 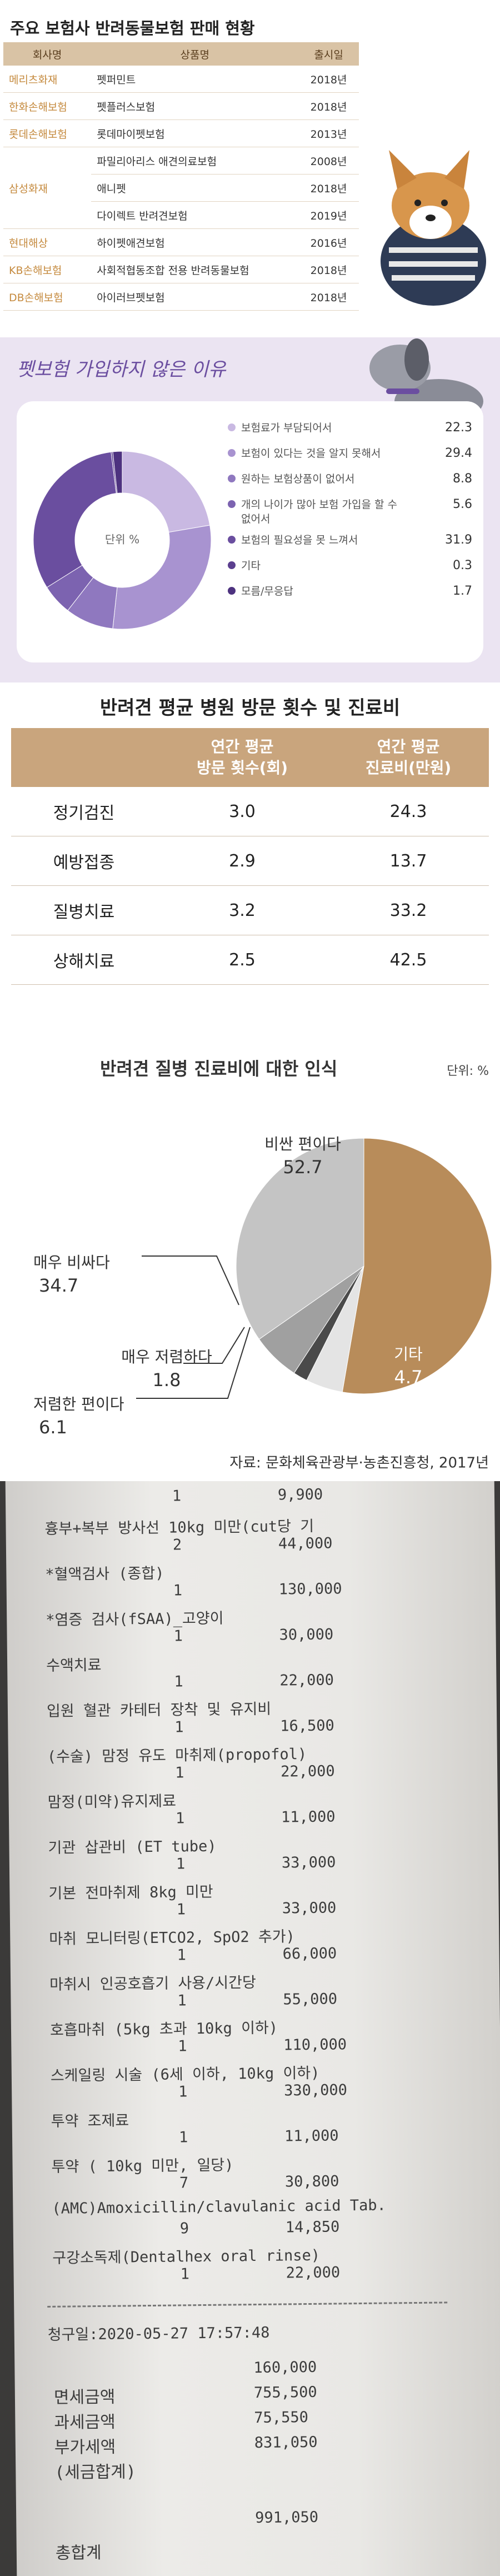 I want to click on reasons-title: 펫보험 가입하지 않은 이유, so click(x=122, y=369).